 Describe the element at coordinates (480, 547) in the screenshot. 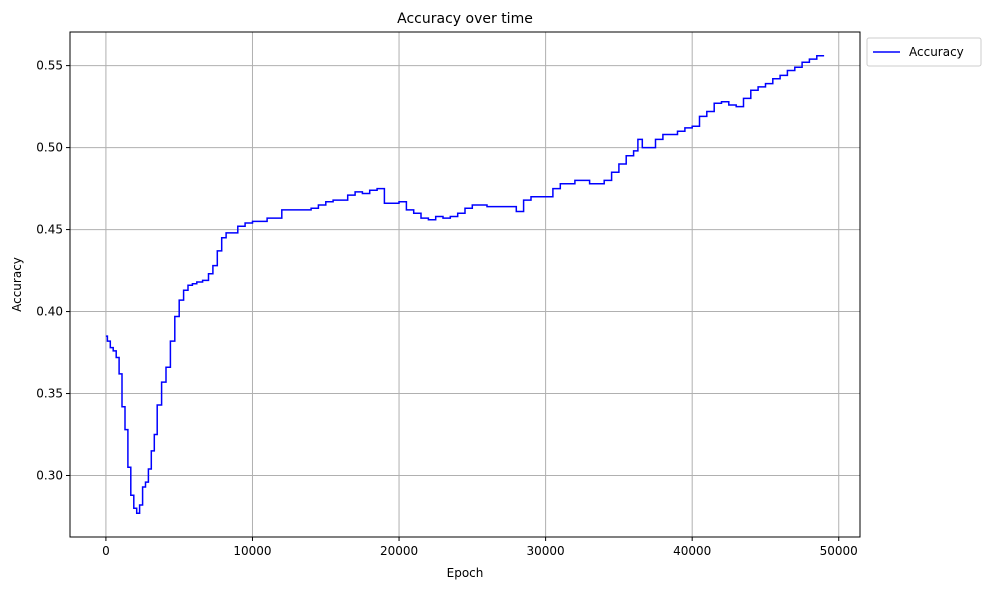

I see `x-axis: 0 10000 20000 30000 40000 50000` at that location.